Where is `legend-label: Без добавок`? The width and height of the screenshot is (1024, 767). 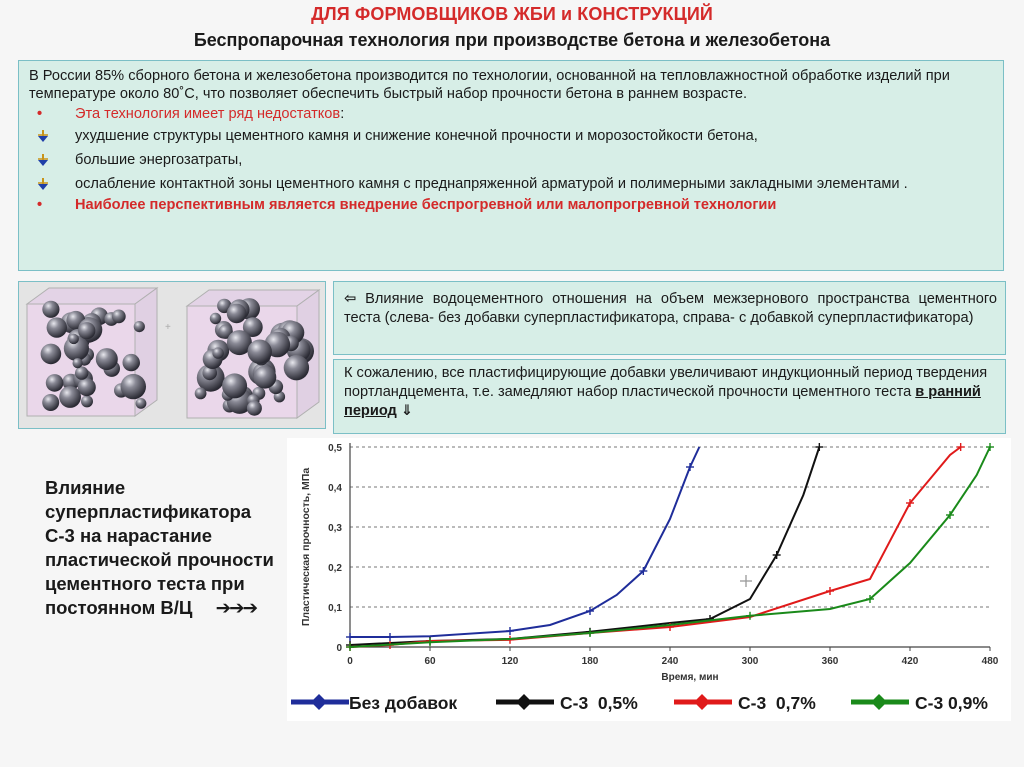
legend-label: Без добавок is located at coordinates (403, 703).